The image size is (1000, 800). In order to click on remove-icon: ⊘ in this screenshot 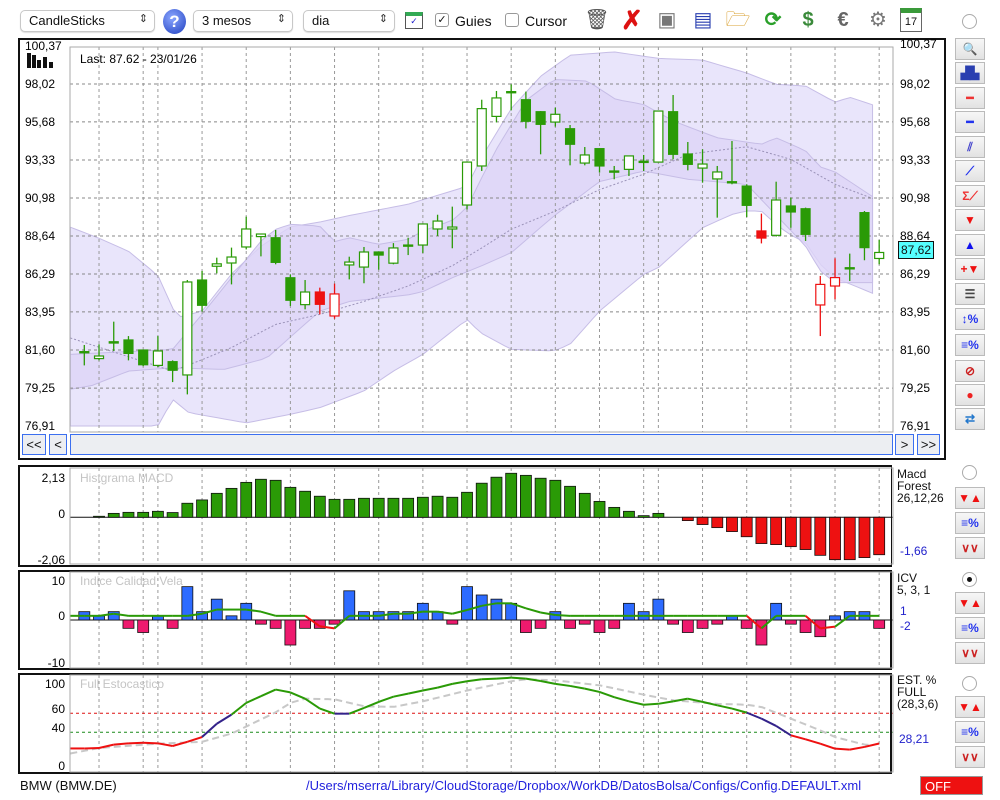, I will do `click(970, 371)`.